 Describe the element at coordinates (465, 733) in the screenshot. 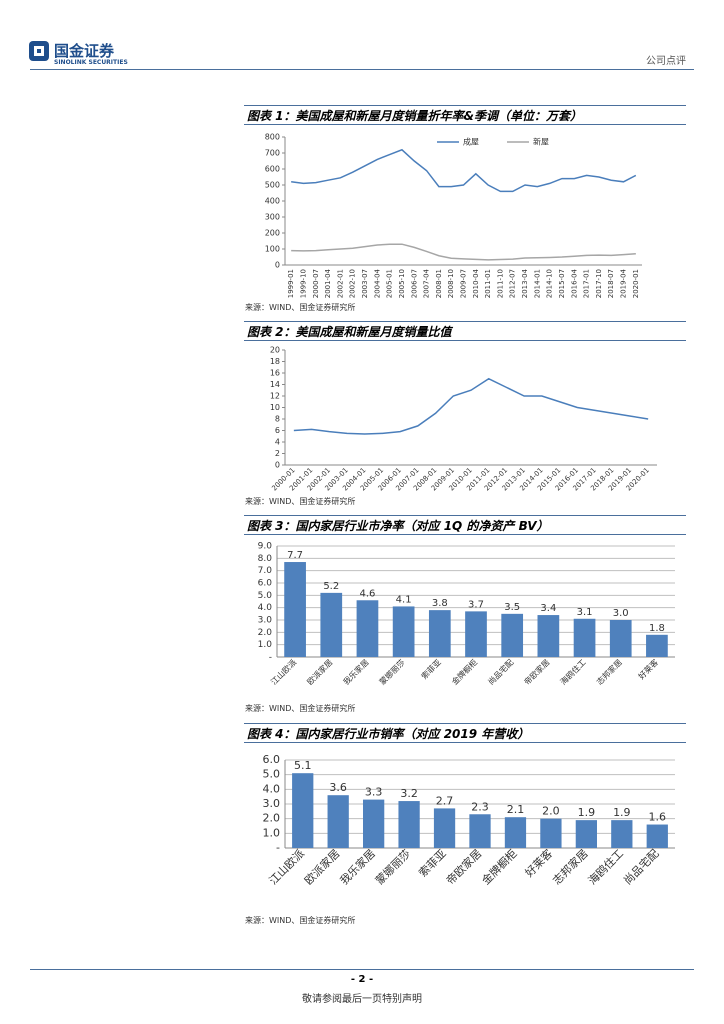

I see `figure-title: 图表 4：国内家居行业市销率（对应 2019 年营收）` at that location.